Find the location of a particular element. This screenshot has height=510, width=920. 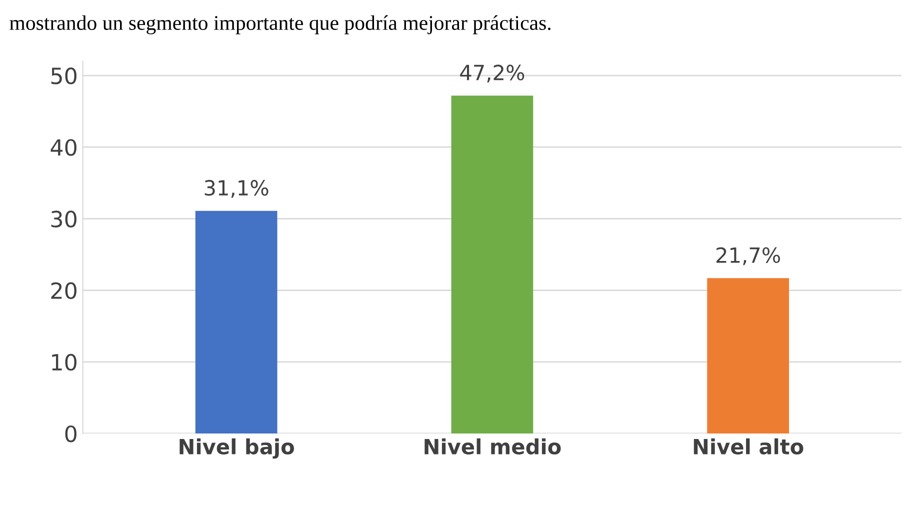

x-tick-label: Nivel medio is located at coordinates (492, 446).